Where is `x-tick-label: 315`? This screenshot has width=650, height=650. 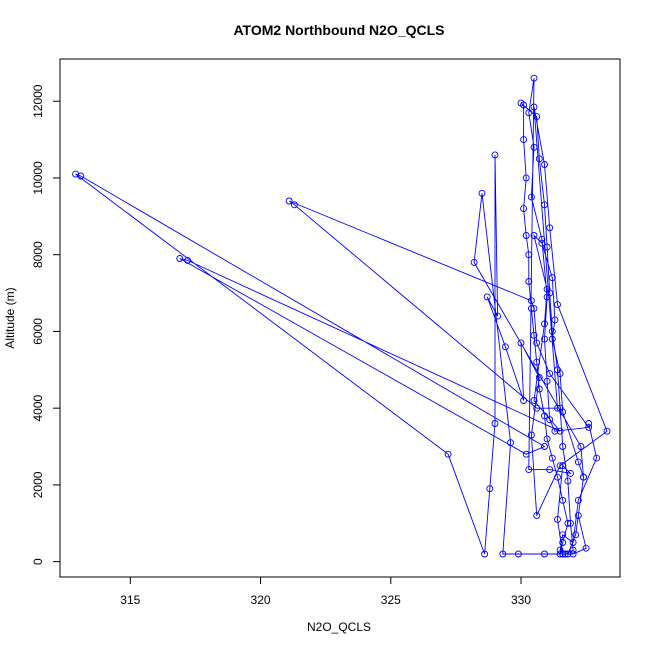 x-tick-label: 315 is located at coordinates (130, 600).